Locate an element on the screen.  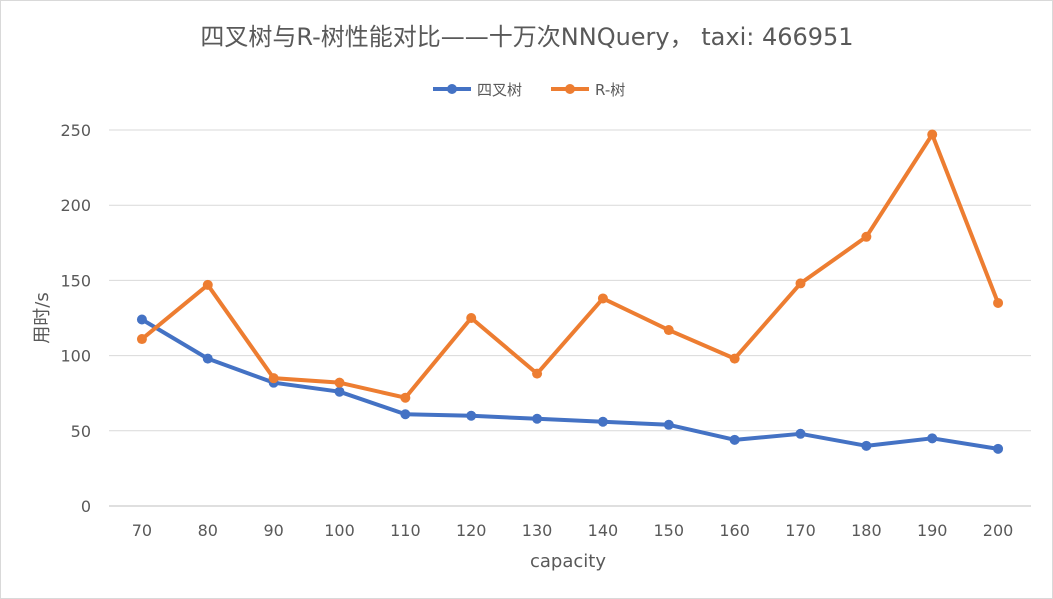
x-tick-label: 160 is located at coordinates (734, 530).